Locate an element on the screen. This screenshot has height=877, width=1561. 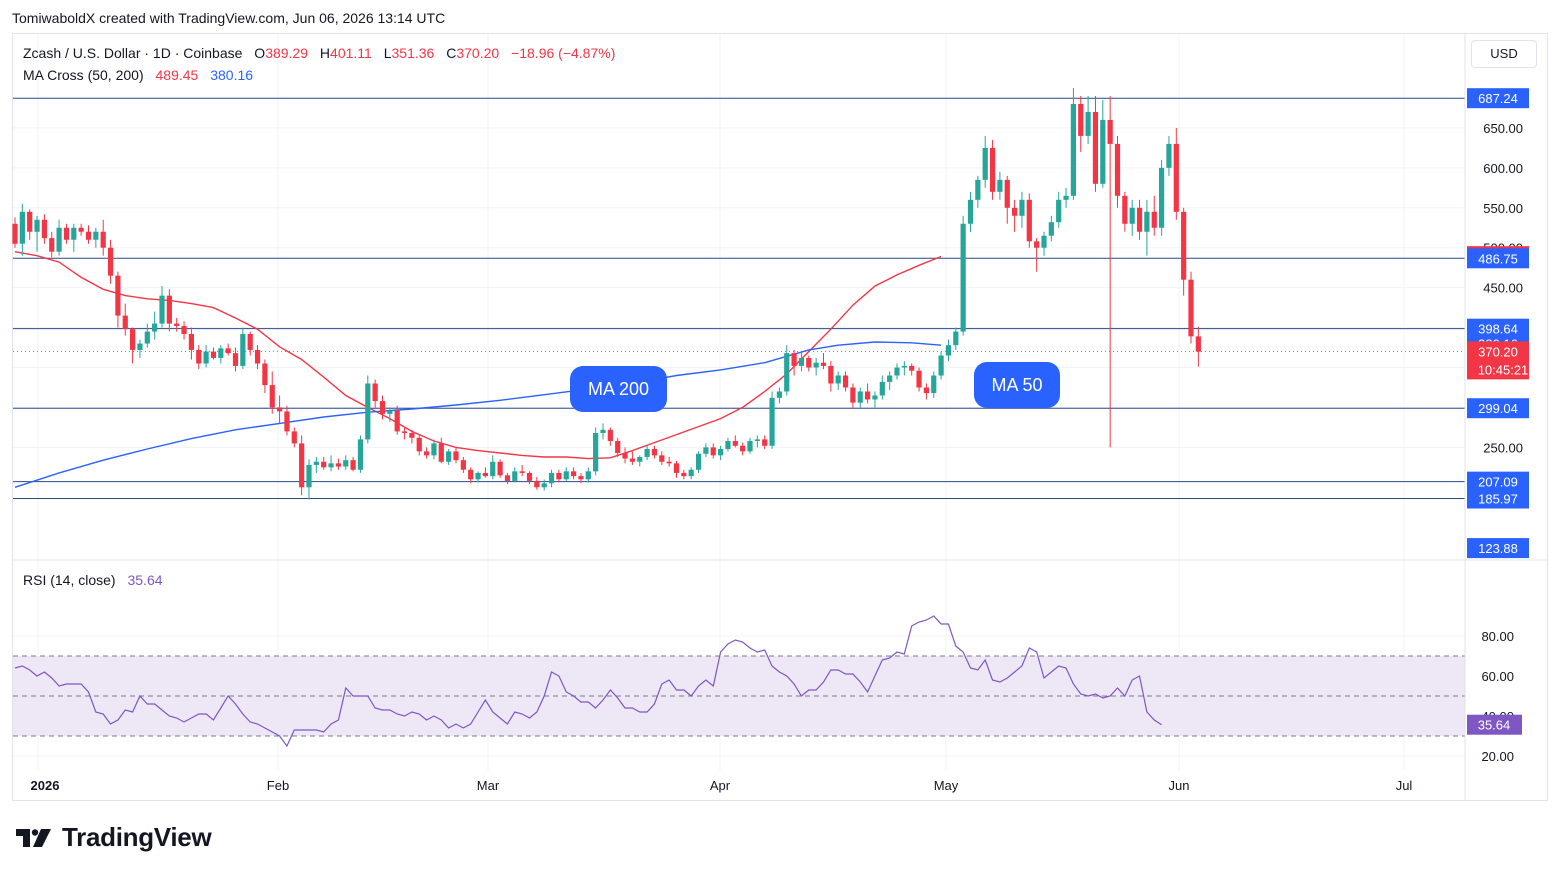
ma200-badge-label: MA 200 is located at coordinates (618, 389).